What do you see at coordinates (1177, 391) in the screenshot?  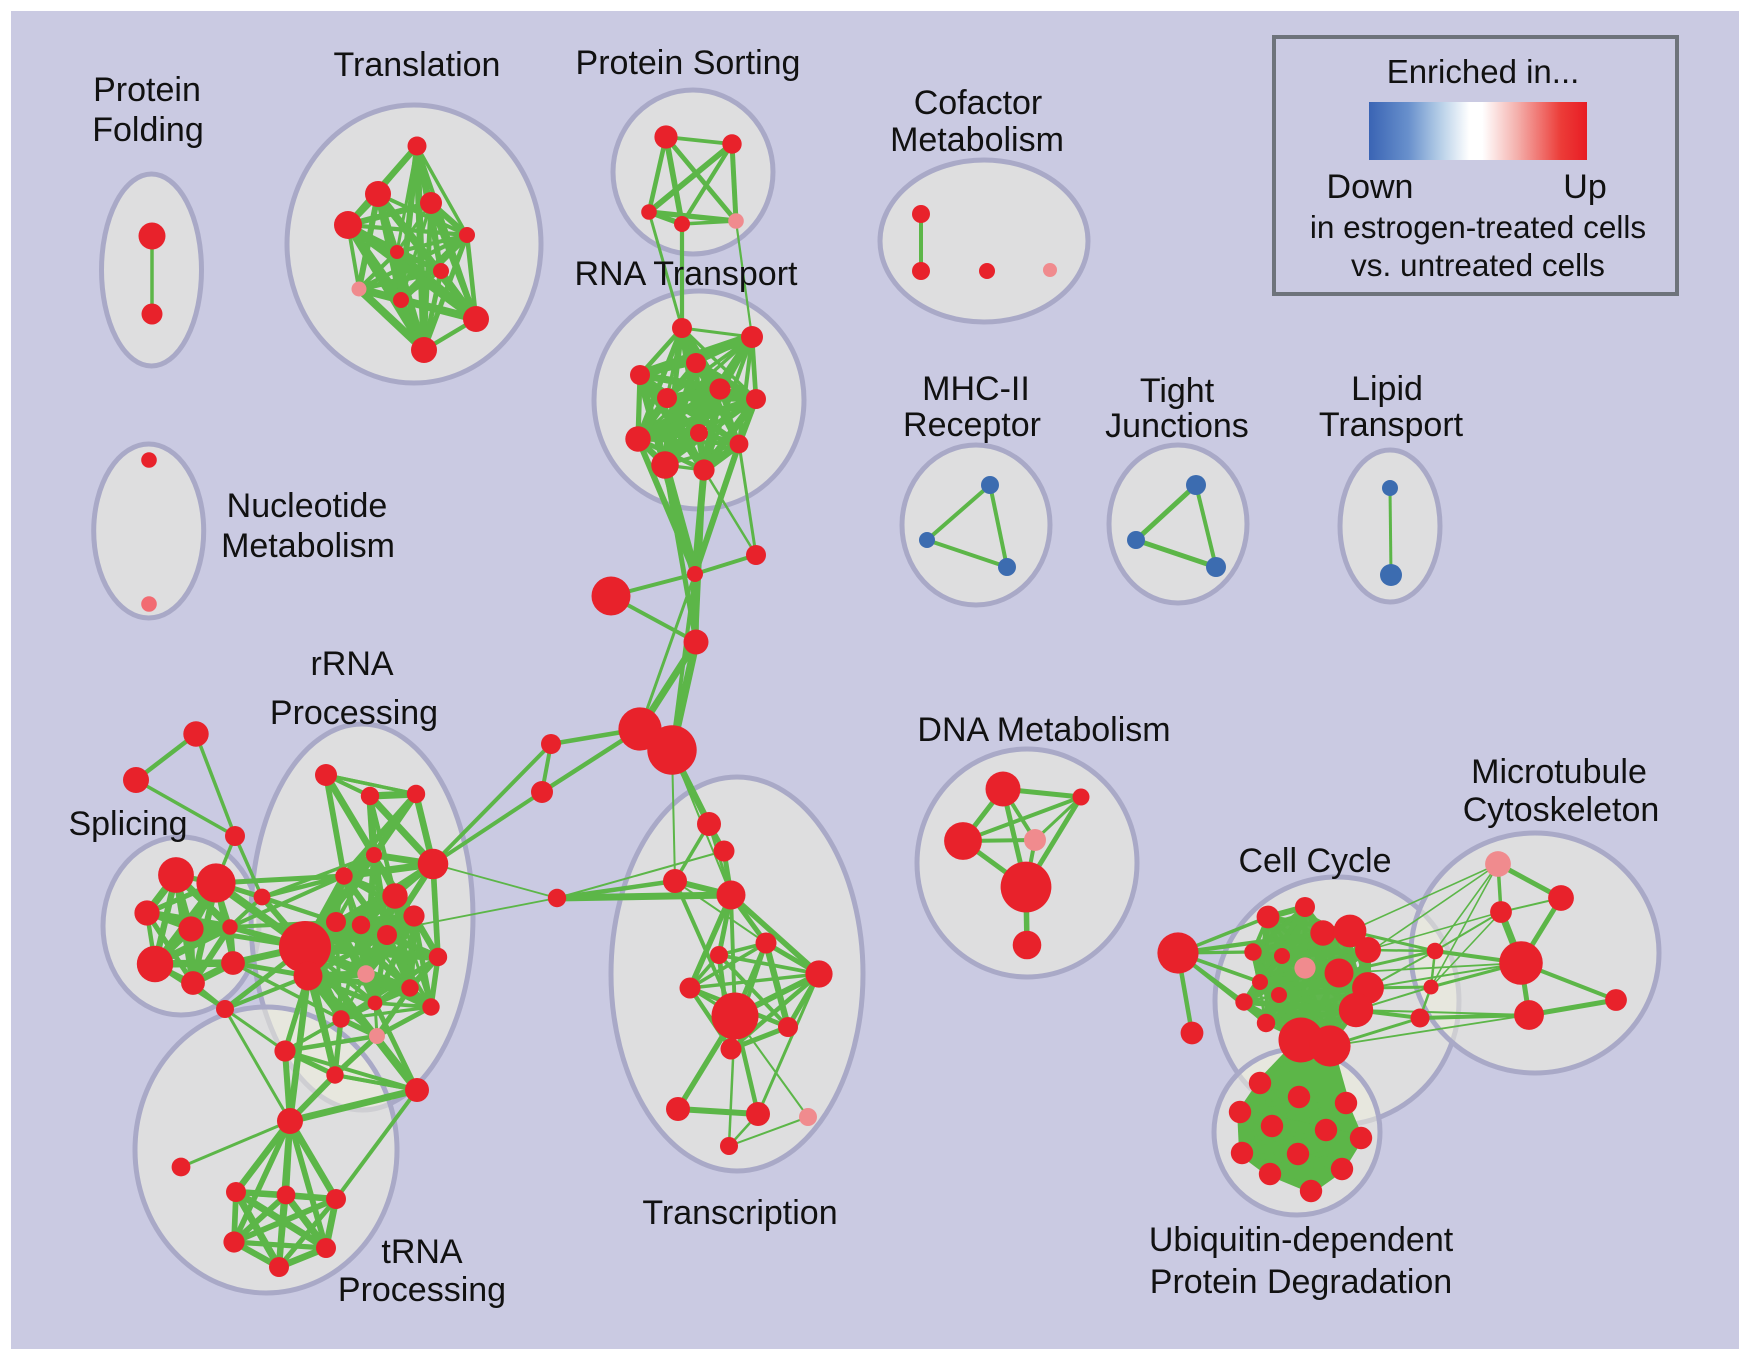 I see `svg-text: Tight` at bounding box center [1177, 391].